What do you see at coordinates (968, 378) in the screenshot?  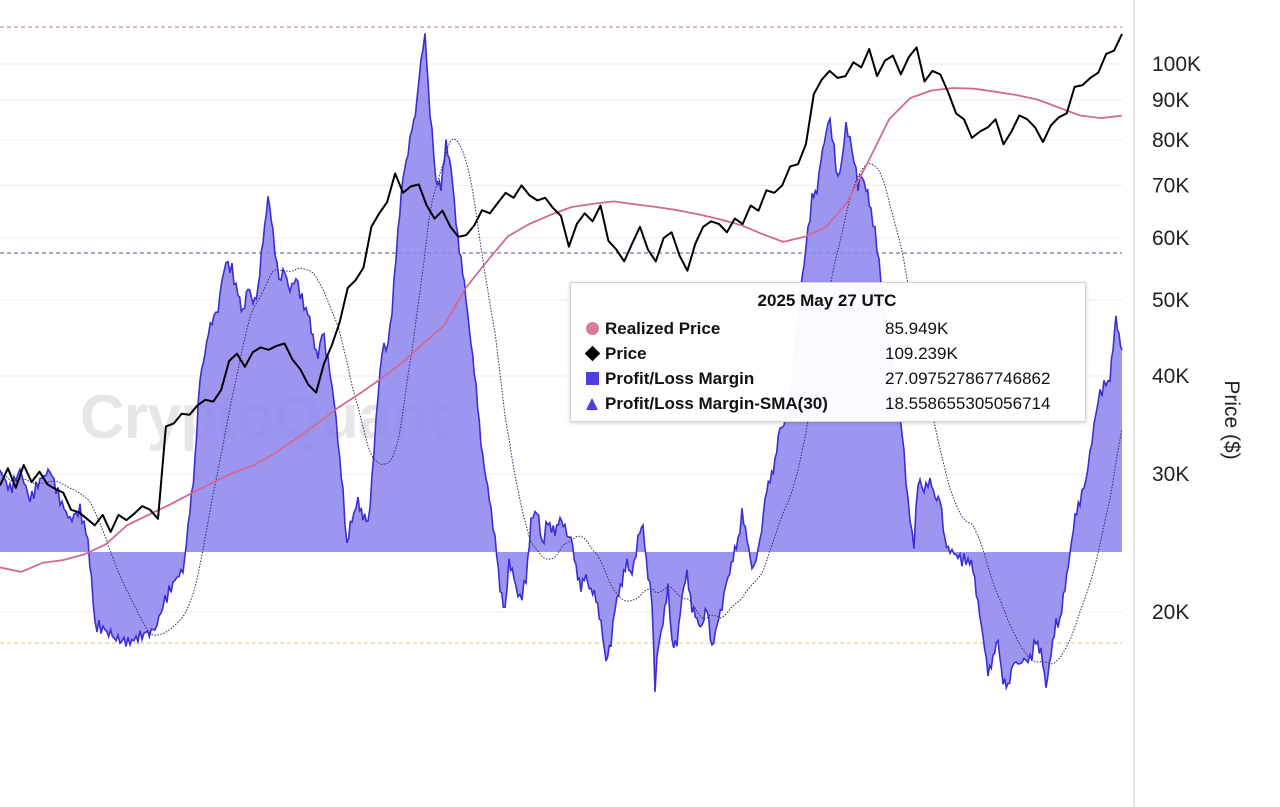 I see `tooltip-series-value: 27.097527867746862` at bounding box center [968, 378].